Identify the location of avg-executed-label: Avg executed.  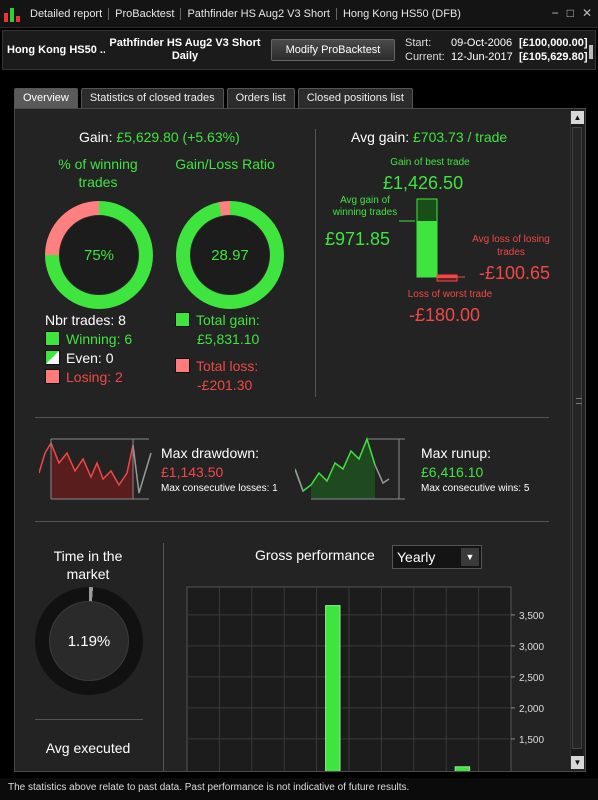
(88, 748).